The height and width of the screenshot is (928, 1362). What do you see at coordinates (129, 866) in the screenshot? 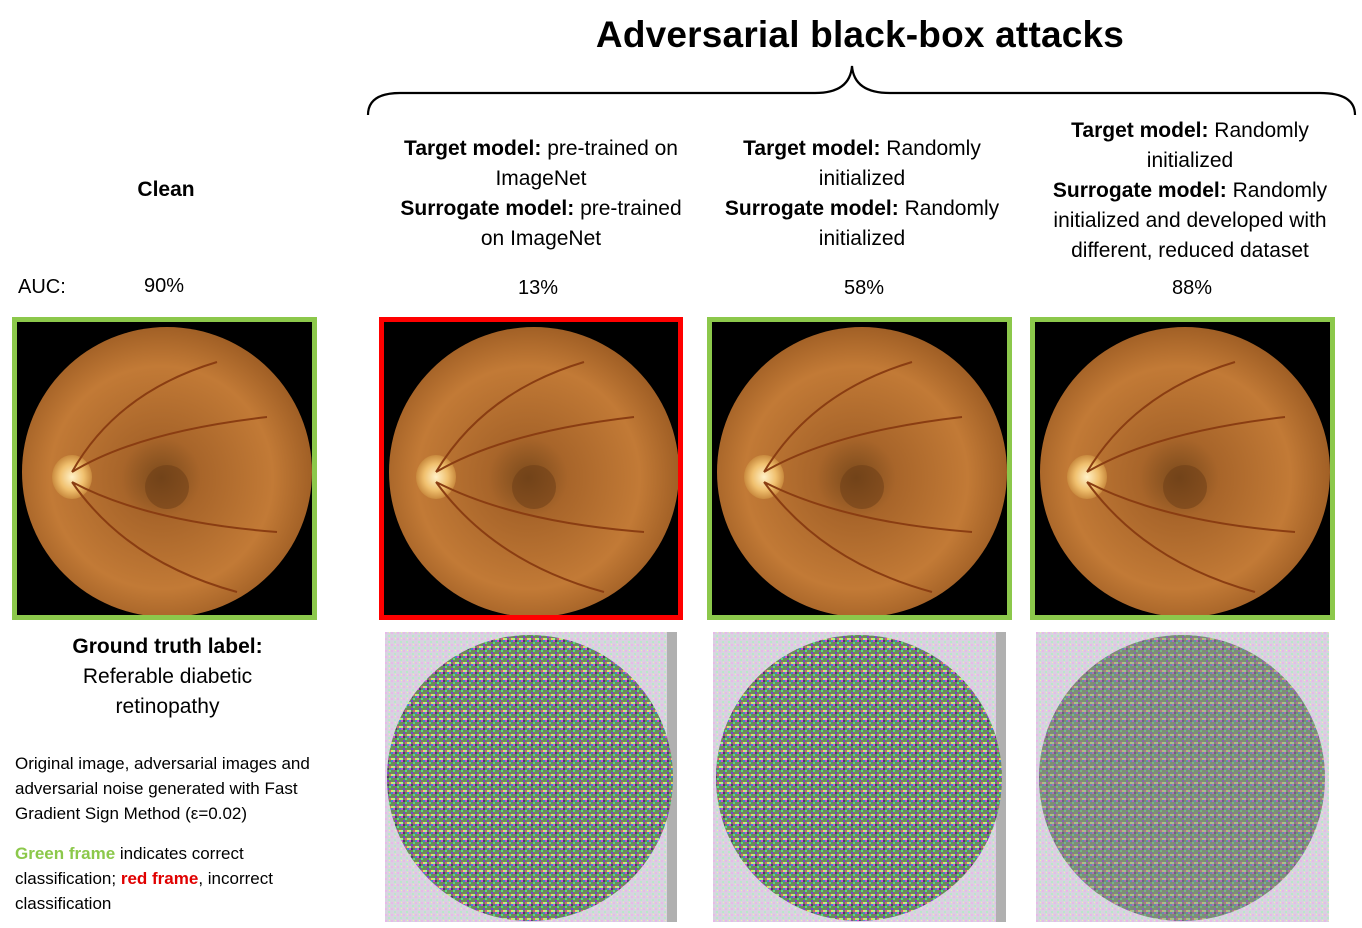
I see `legend-green-rest: indicates correct classification;` at bounding box center [129, 866].